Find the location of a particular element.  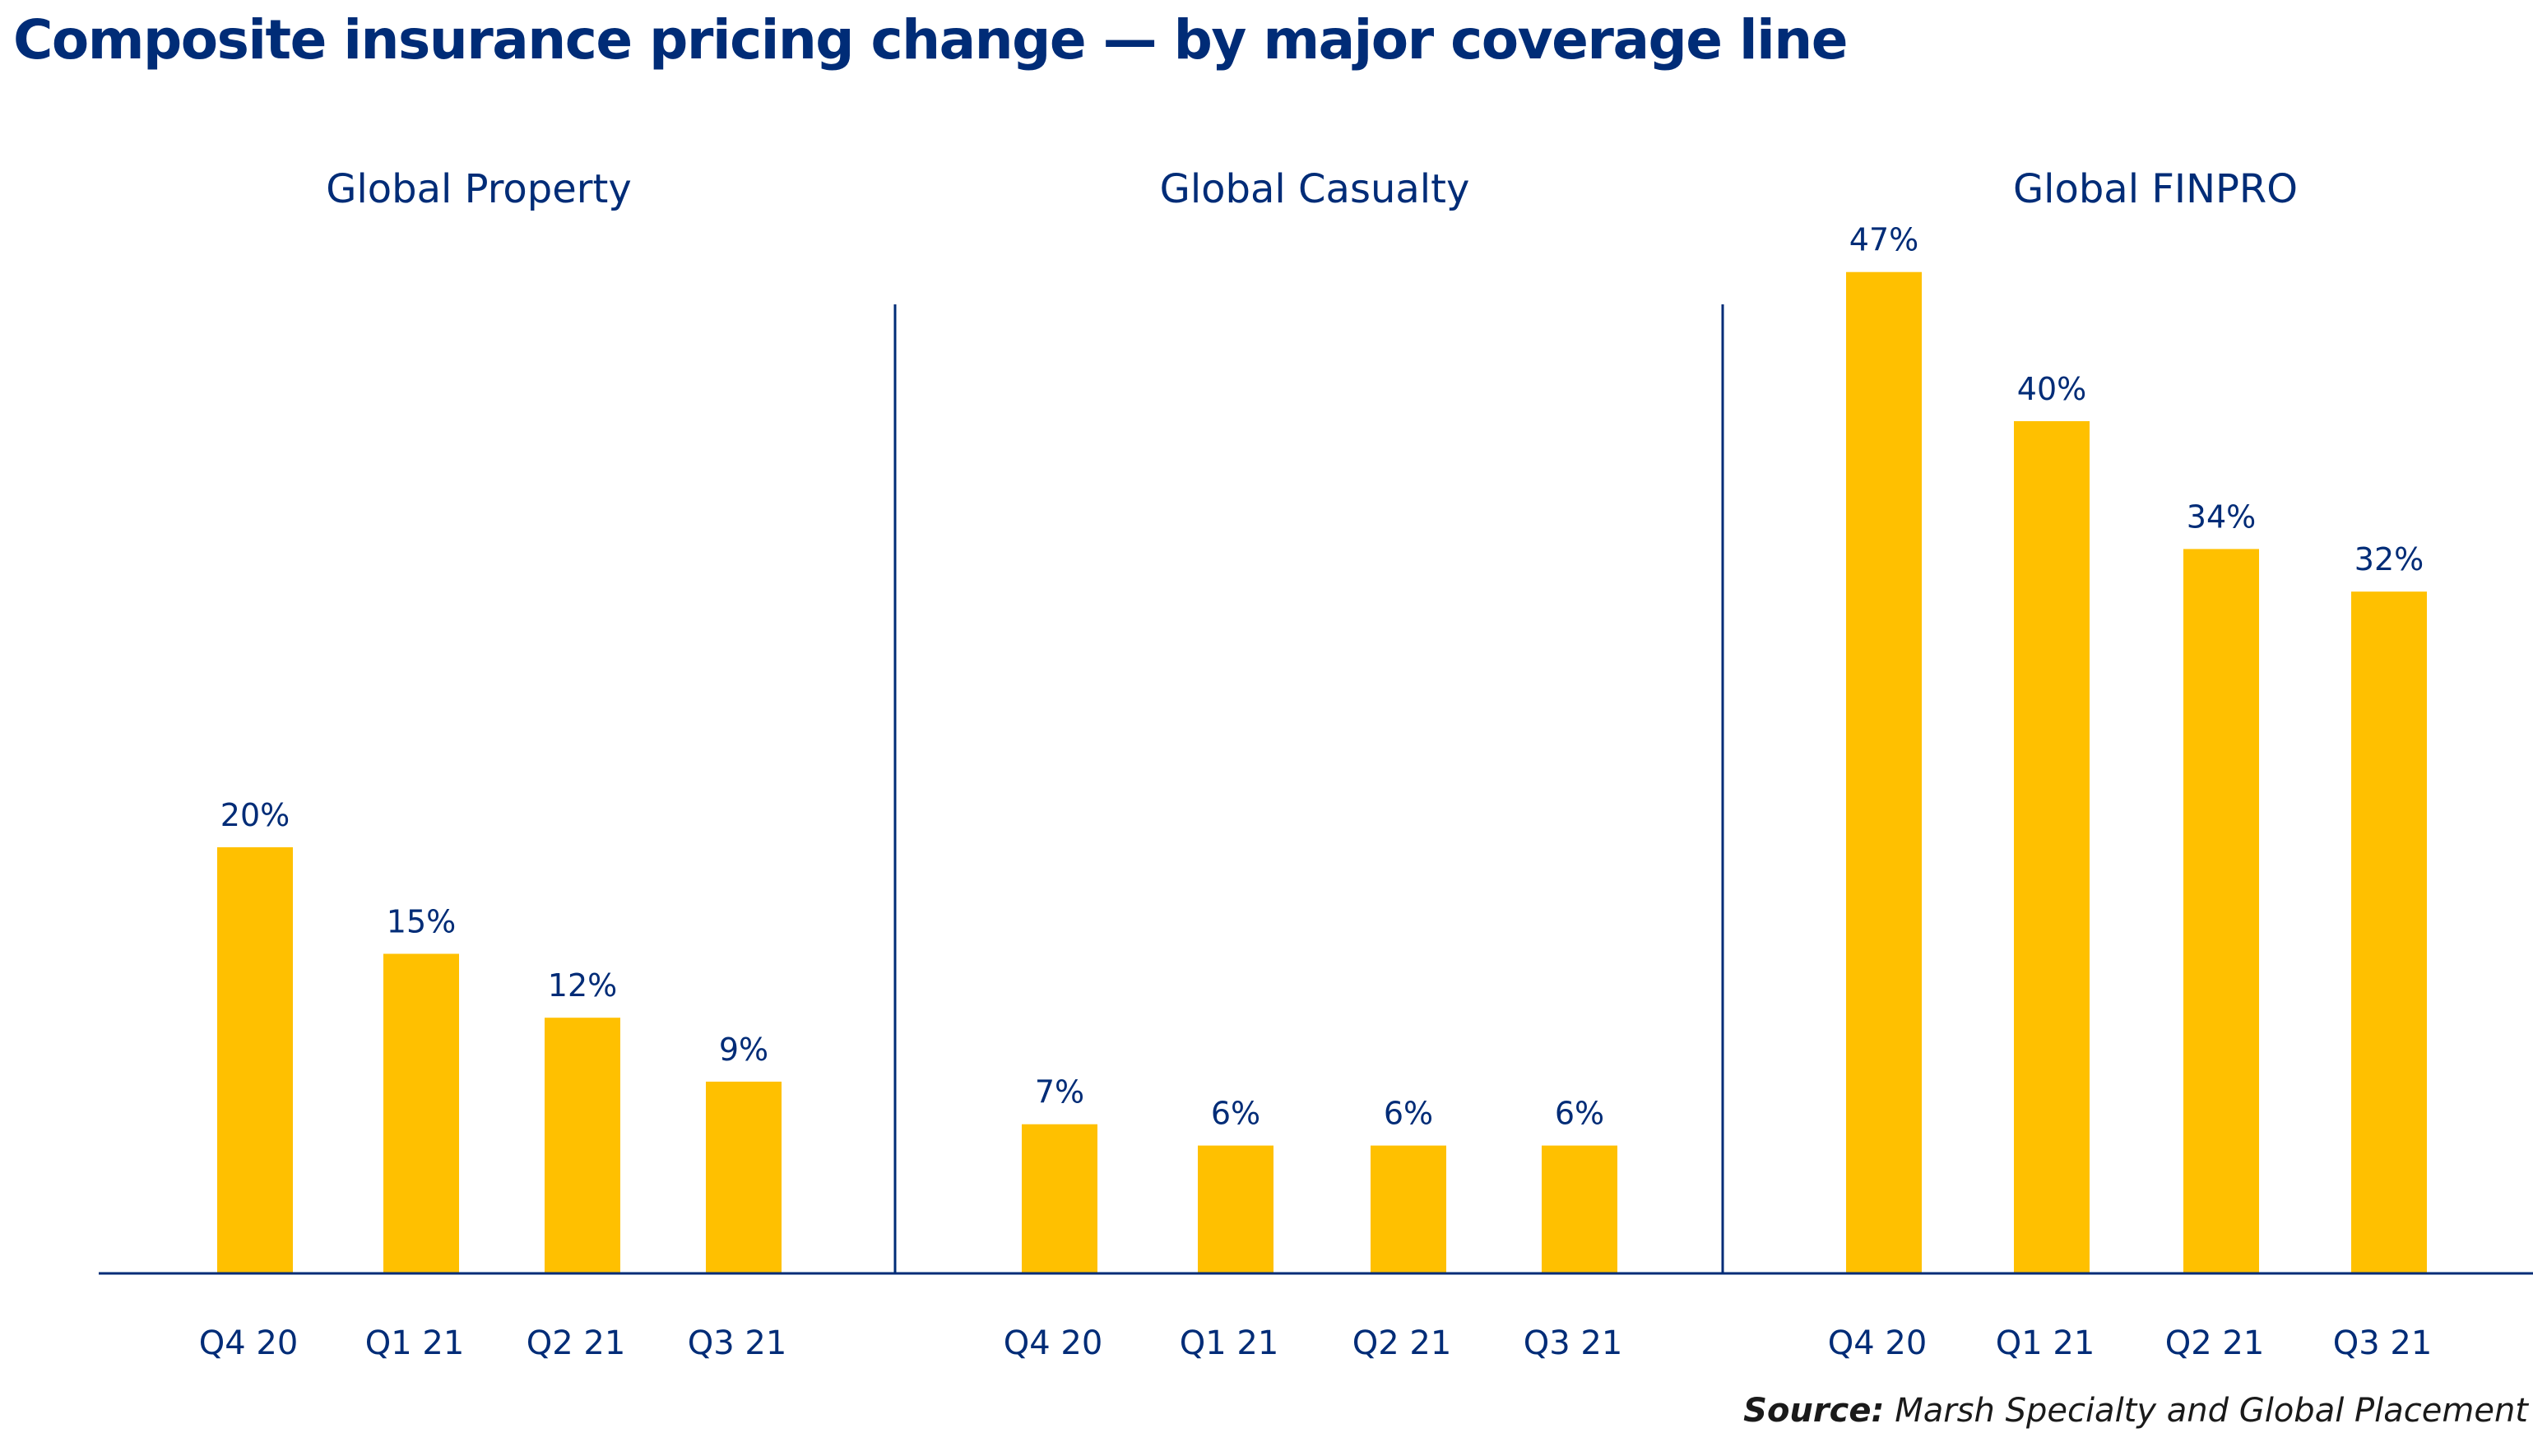

data-label: 15% is located at coordinates (421, 922).